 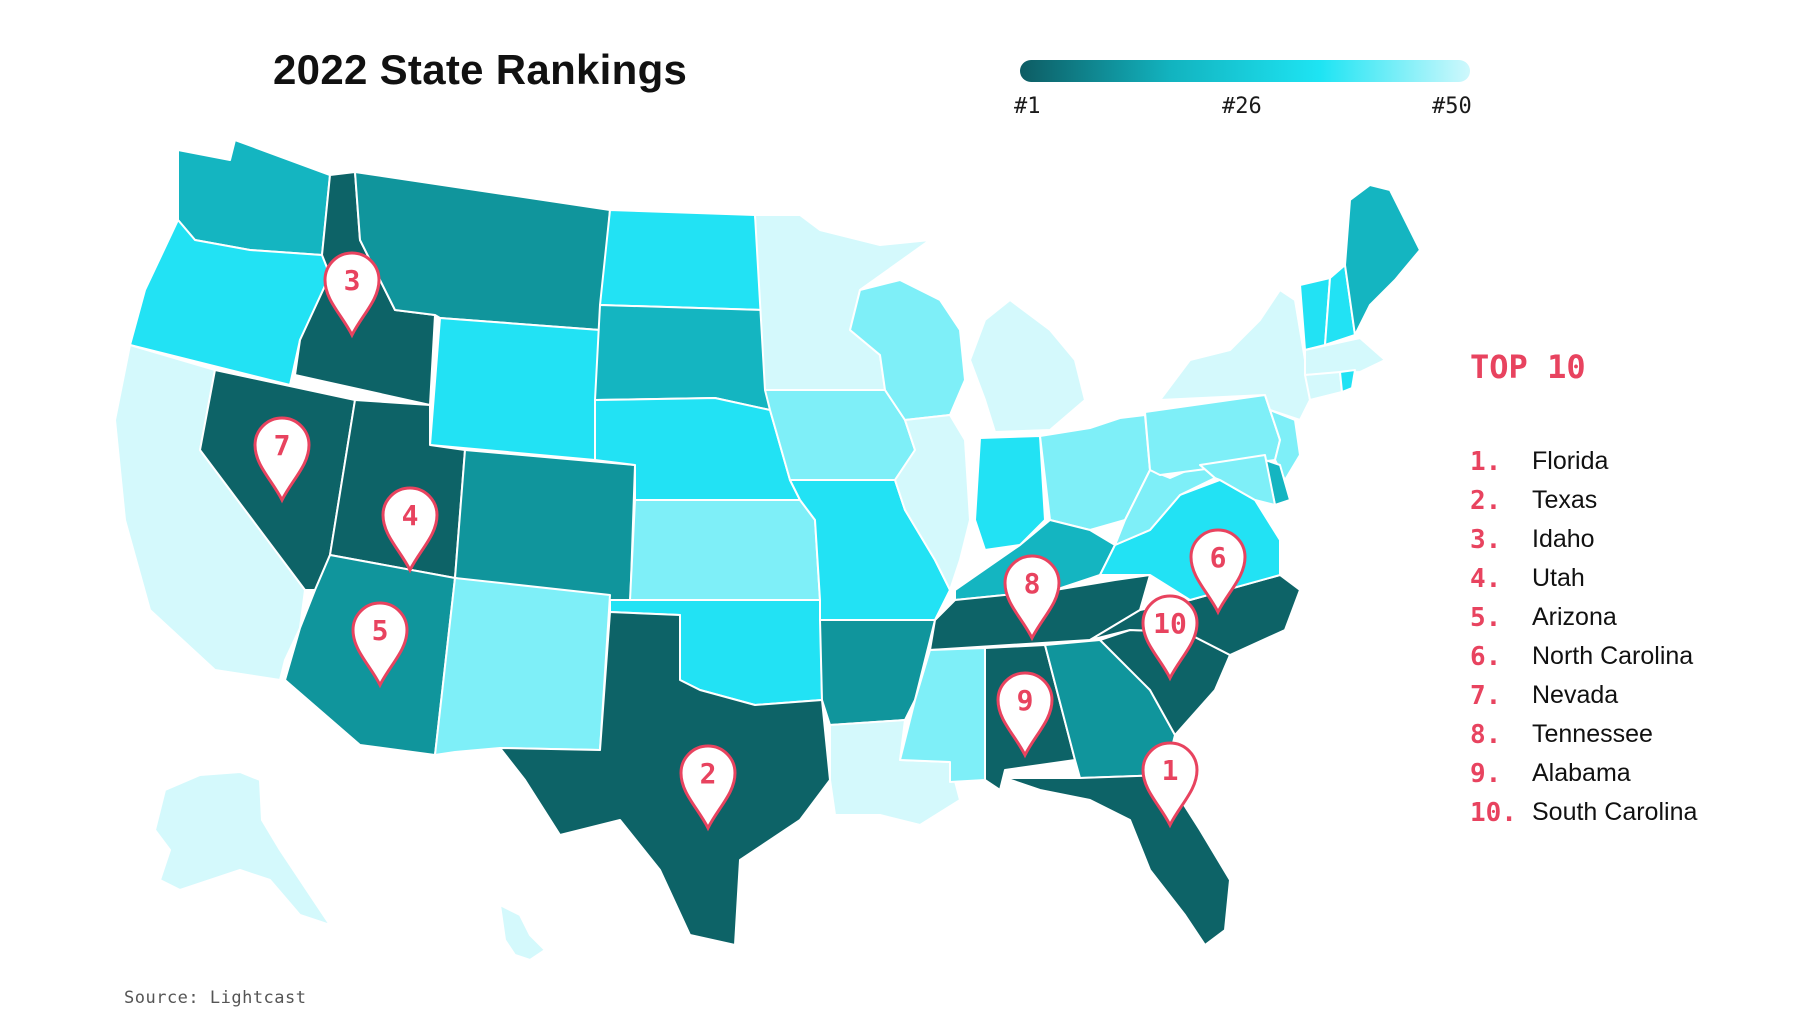 I want to click on legend-tick-first: #1, so click(x=1027, y=106).